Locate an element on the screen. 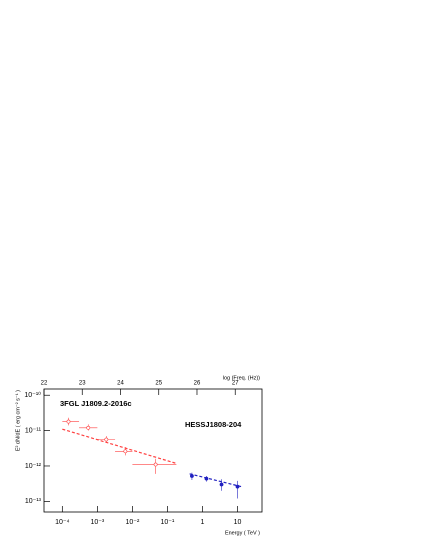 Image resolution: width=432 pixels, height=559 pixels. y-tick-label: 10⁻¹⁰ is located at coordinates (32, 395).